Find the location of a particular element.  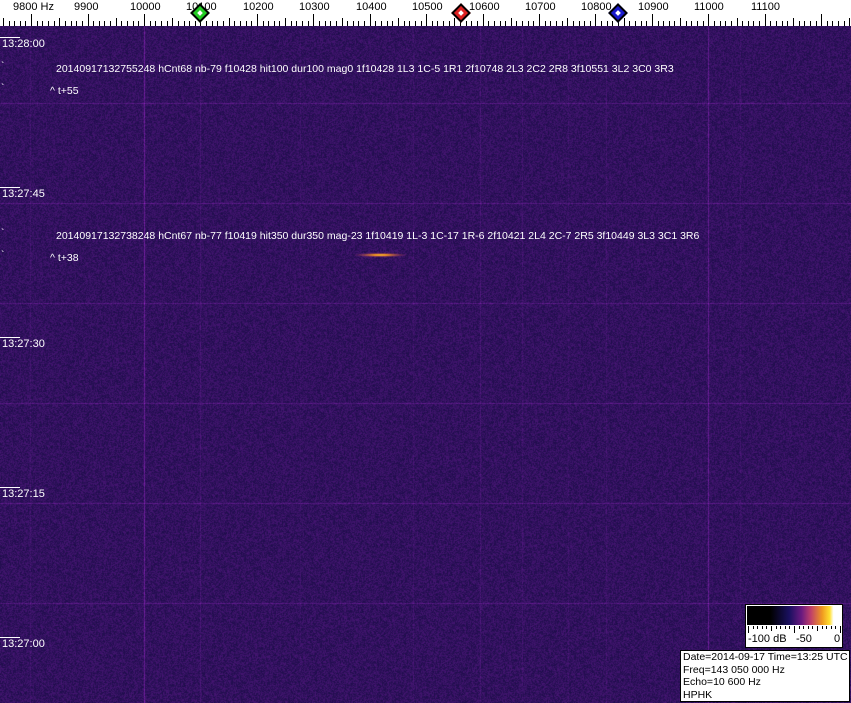

time-label: 13:27:15 is located at coordinates (23, 494).